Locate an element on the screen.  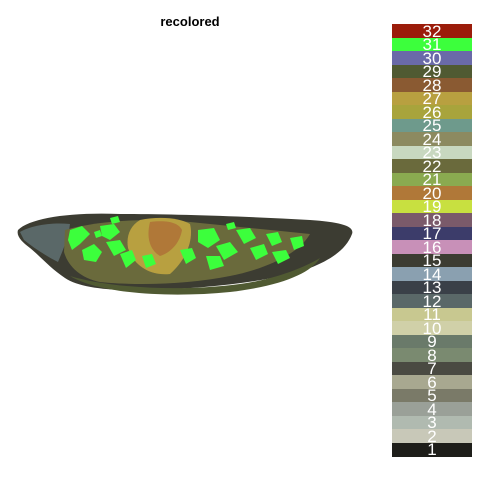
plot-title: recolored is located at coordinates (190, 21).